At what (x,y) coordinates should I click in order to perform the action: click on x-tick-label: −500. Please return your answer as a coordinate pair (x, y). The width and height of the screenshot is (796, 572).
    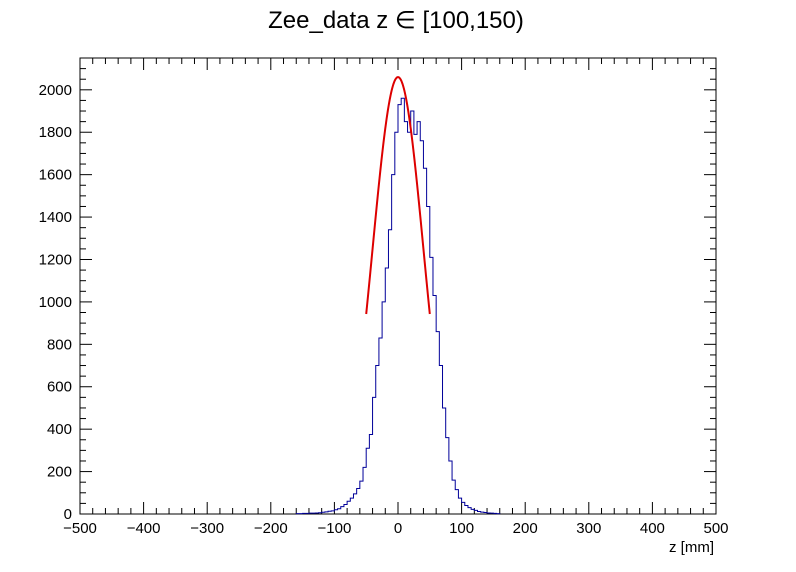
    Looking at the image, I should click on (80, 528).